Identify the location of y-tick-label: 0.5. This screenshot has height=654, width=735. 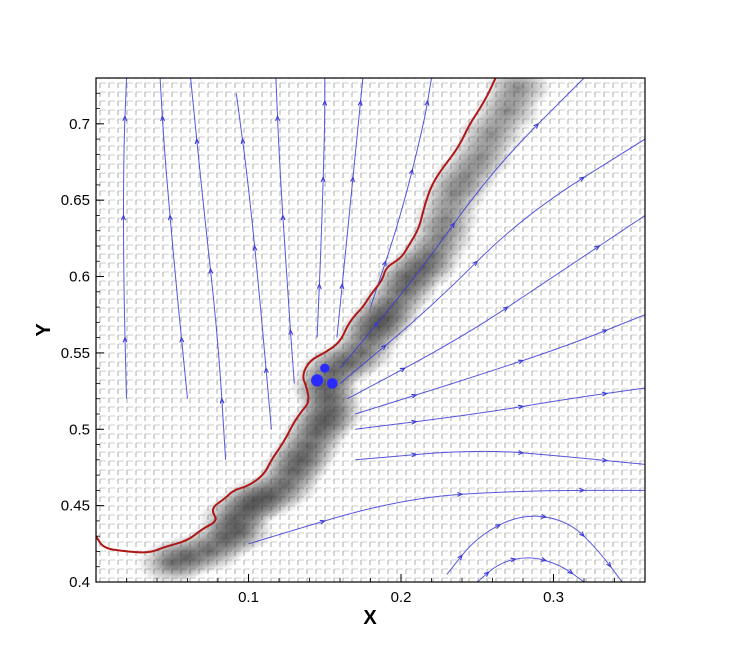
(79, 429).